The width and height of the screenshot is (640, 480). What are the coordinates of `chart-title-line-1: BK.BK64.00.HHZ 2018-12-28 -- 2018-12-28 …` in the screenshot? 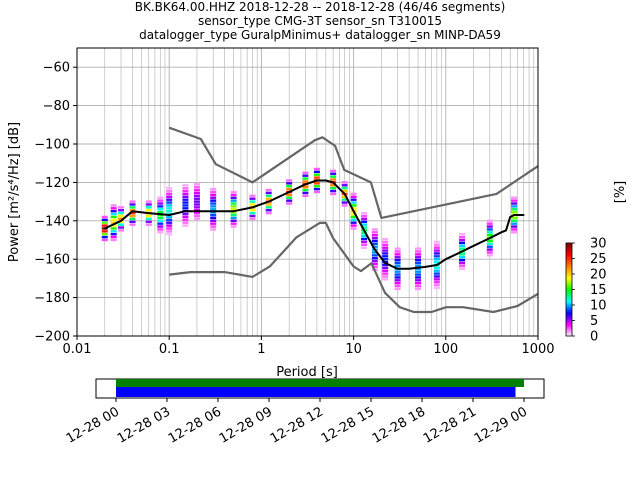 It's located at (320, 7).